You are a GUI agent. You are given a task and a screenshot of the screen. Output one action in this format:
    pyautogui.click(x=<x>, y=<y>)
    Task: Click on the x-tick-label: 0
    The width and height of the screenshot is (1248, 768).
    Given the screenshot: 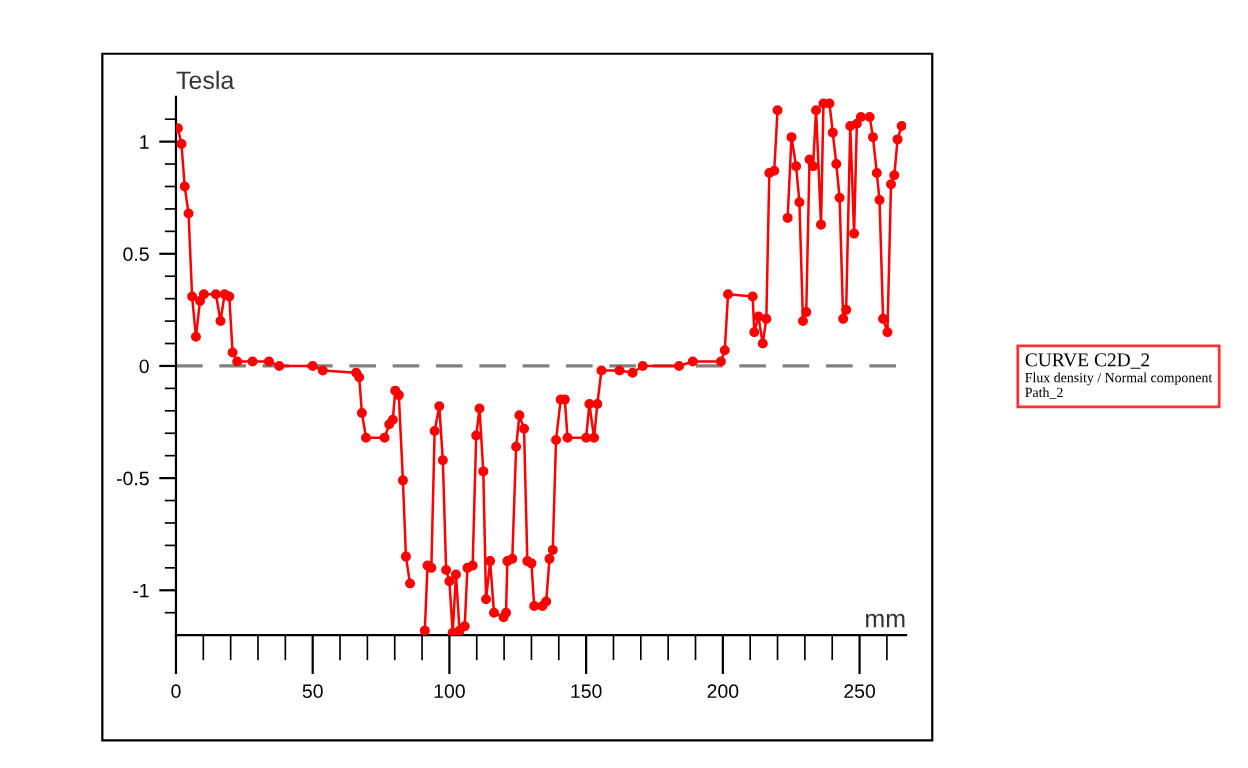 What is the action you would take?
    pyautogui.click(x=176, y=691)
    